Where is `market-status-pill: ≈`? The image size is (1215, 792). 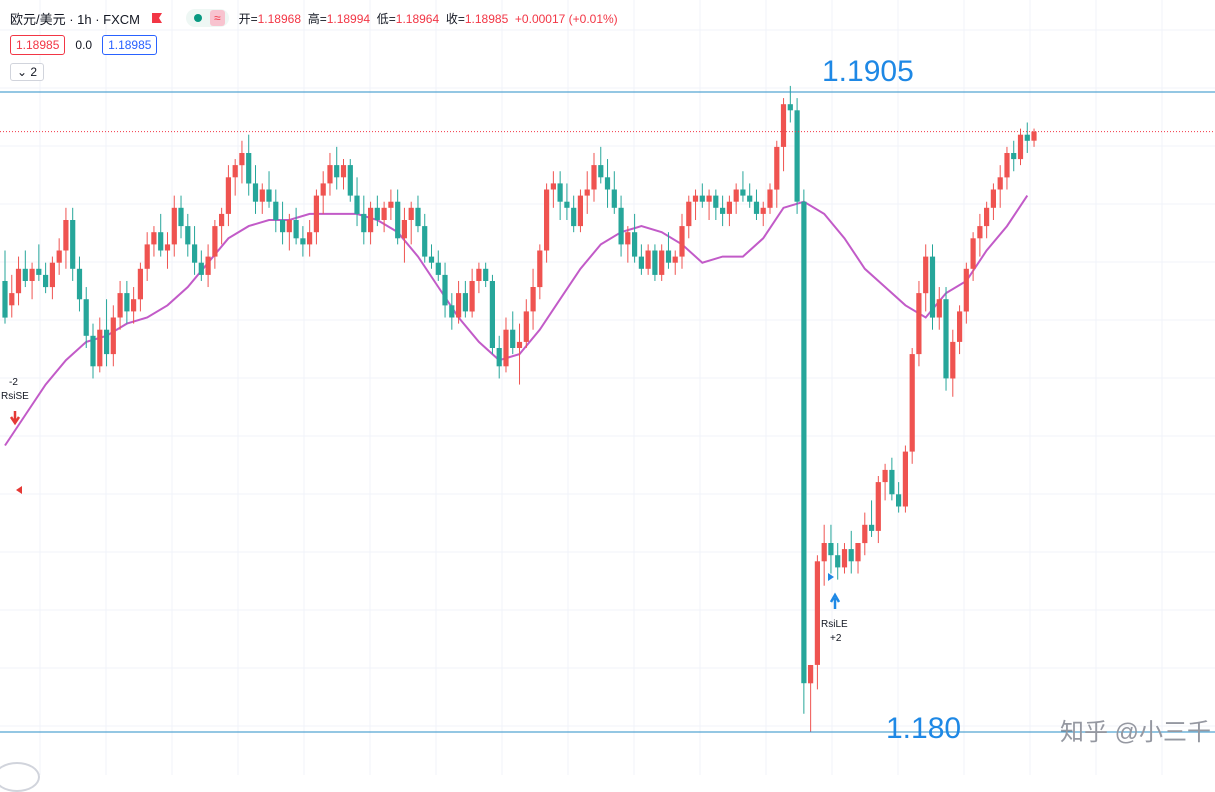
market-status-pill: ≈ is located at coordinates (207, 18).